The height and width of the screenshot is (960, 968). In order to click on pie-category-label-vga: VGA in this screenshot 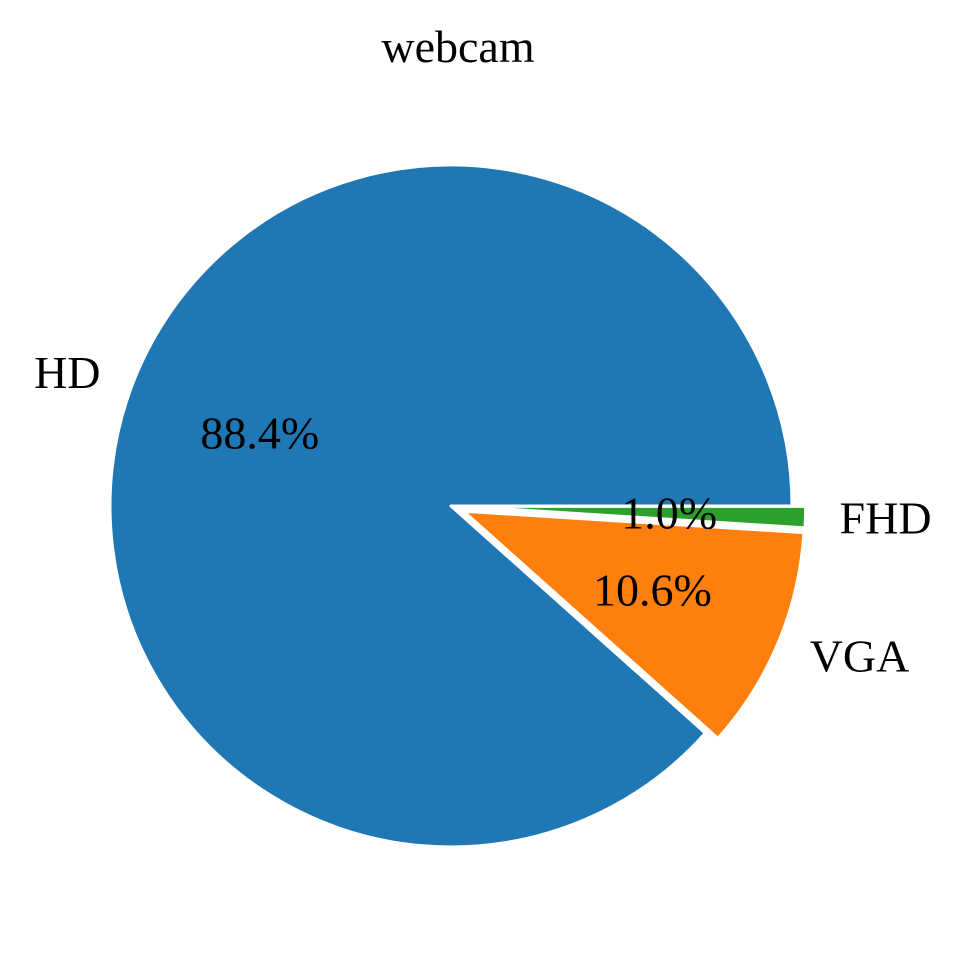, I will do `click(860, 655)`.